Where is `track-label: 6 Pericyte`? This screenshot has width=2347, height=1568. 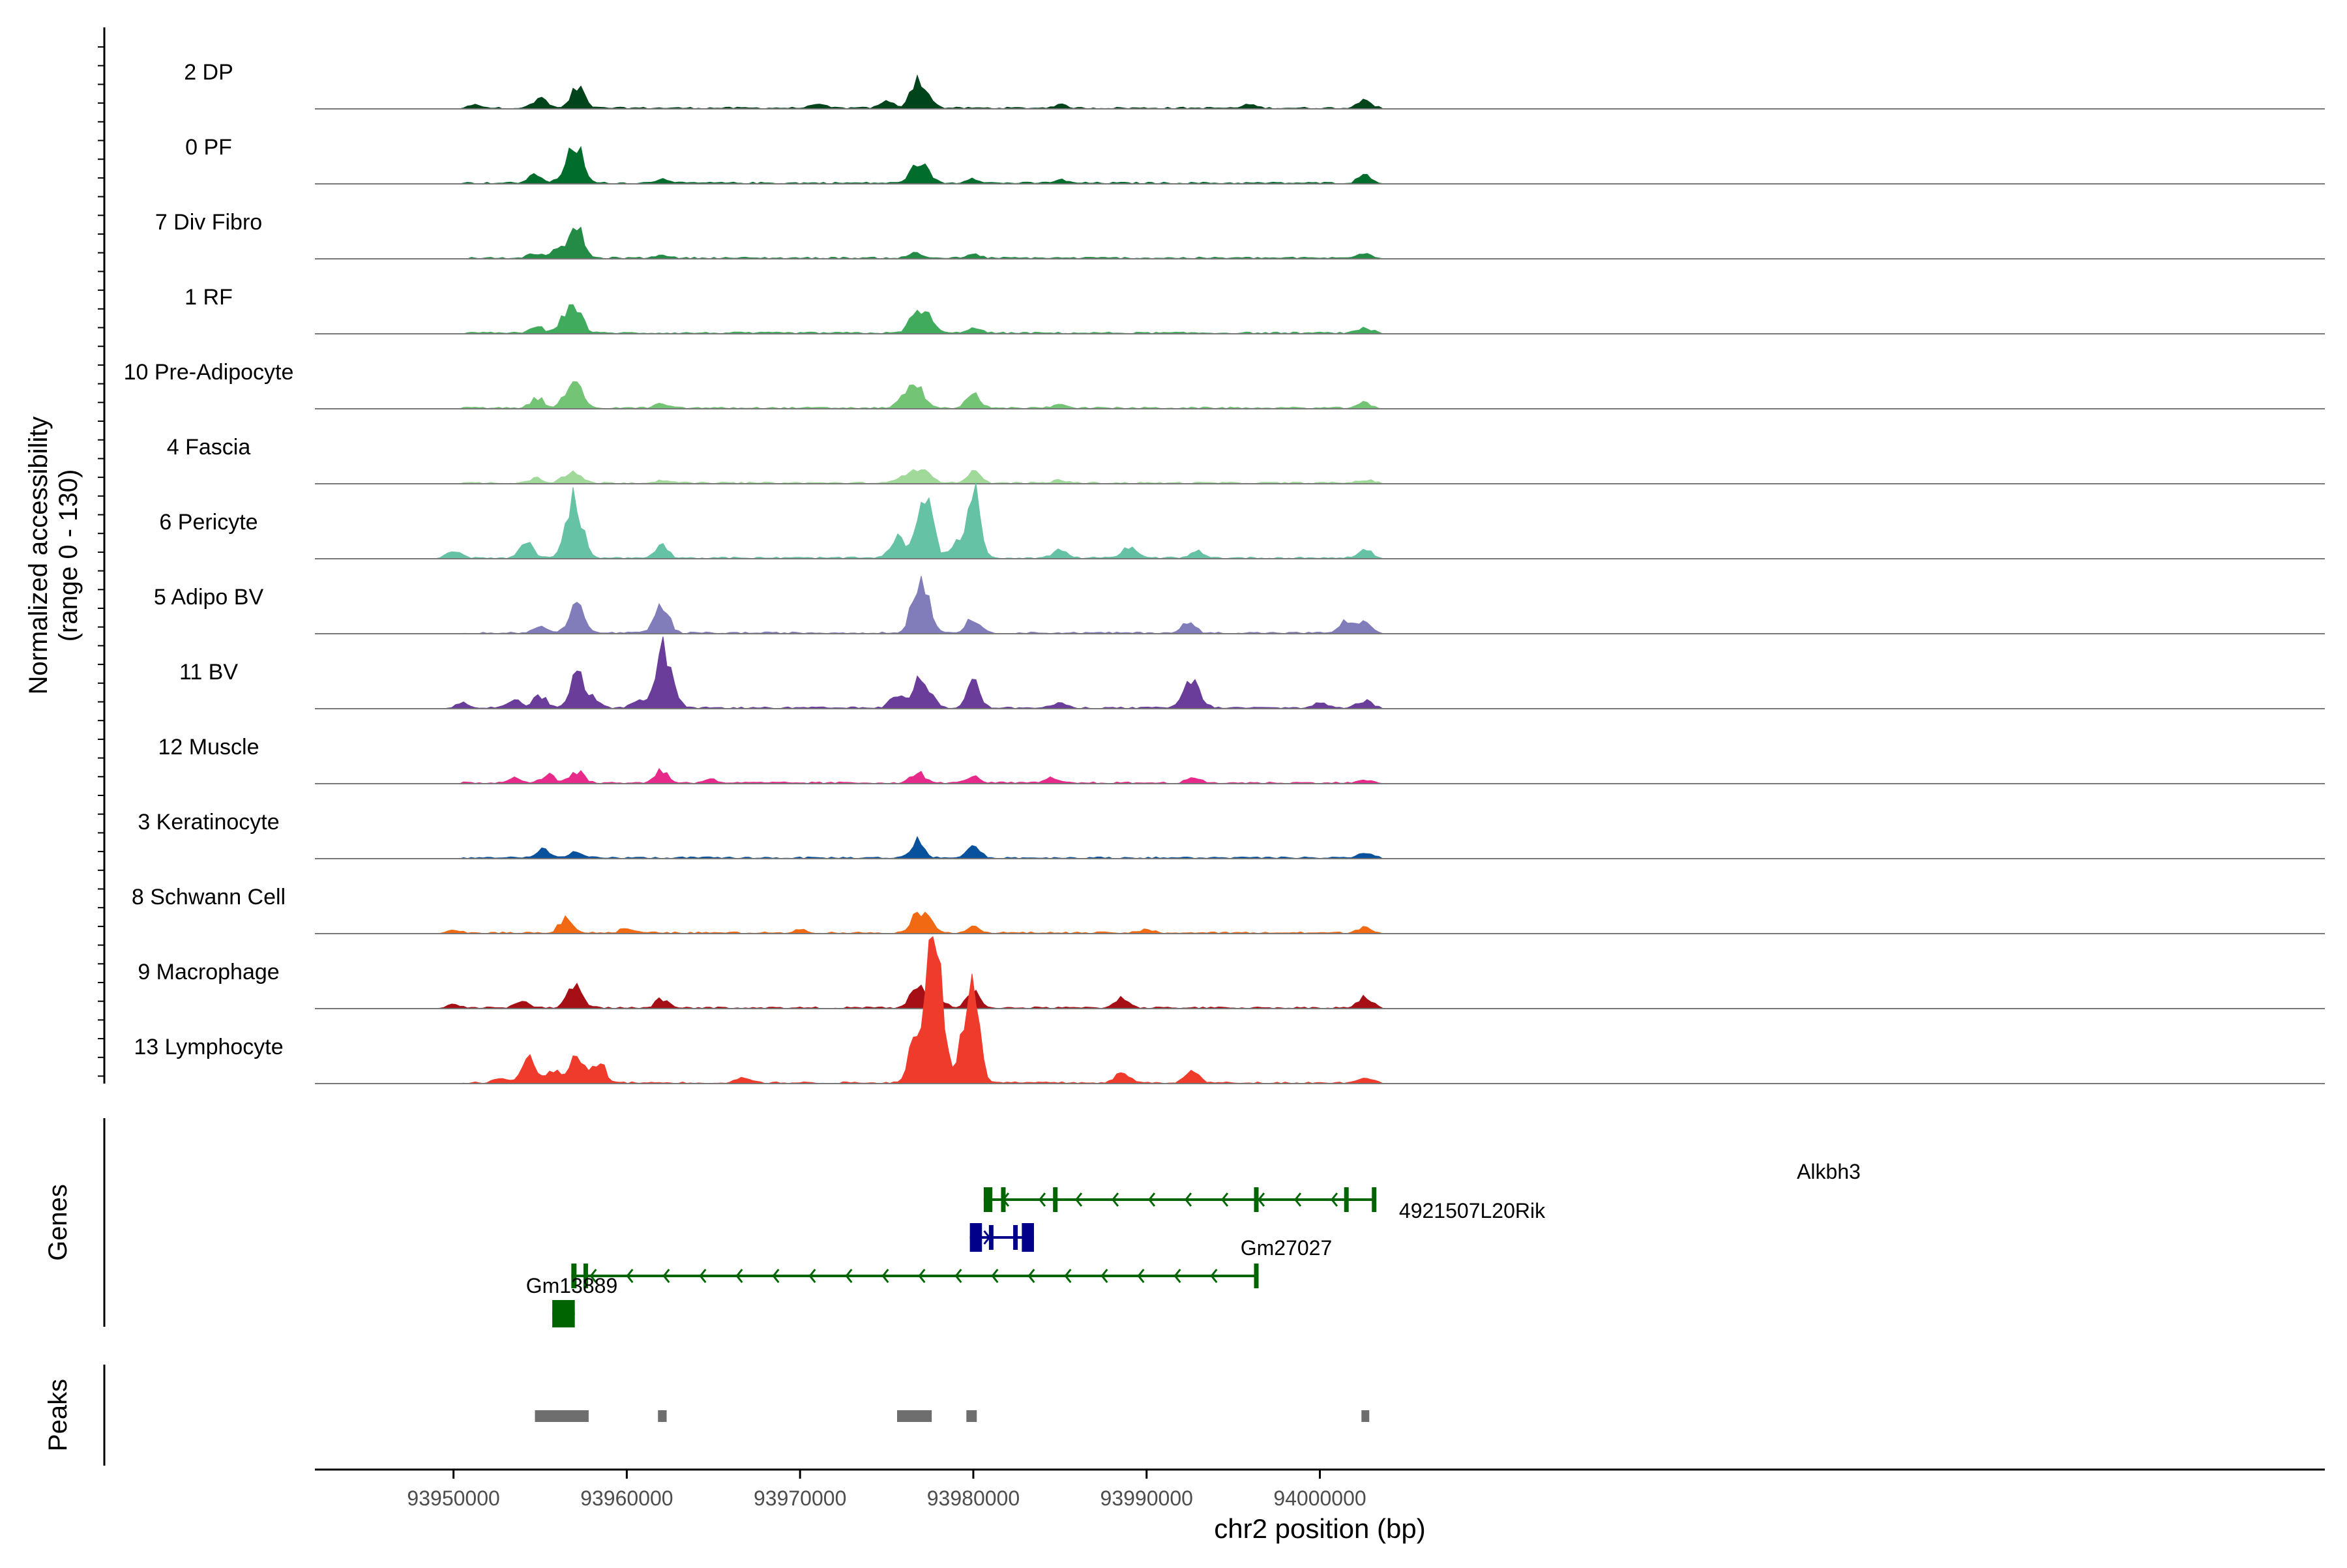
track-label: 6 Pericyte is located at coordinates (208, 522).